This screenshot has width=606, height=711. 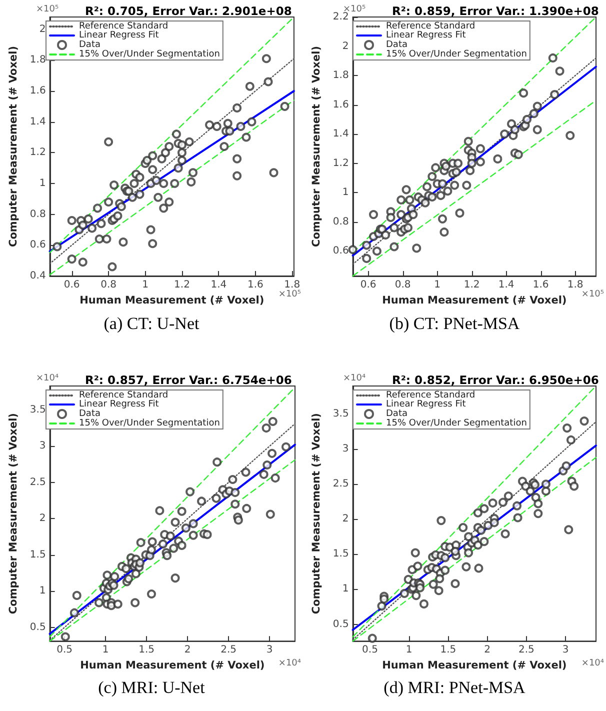 What do you see at coordinates (495, 11) in the screenshot?
I see `chart-title: R²: 0.859, Error Var.: 1.390e+08` at bounding box center [495, 11].